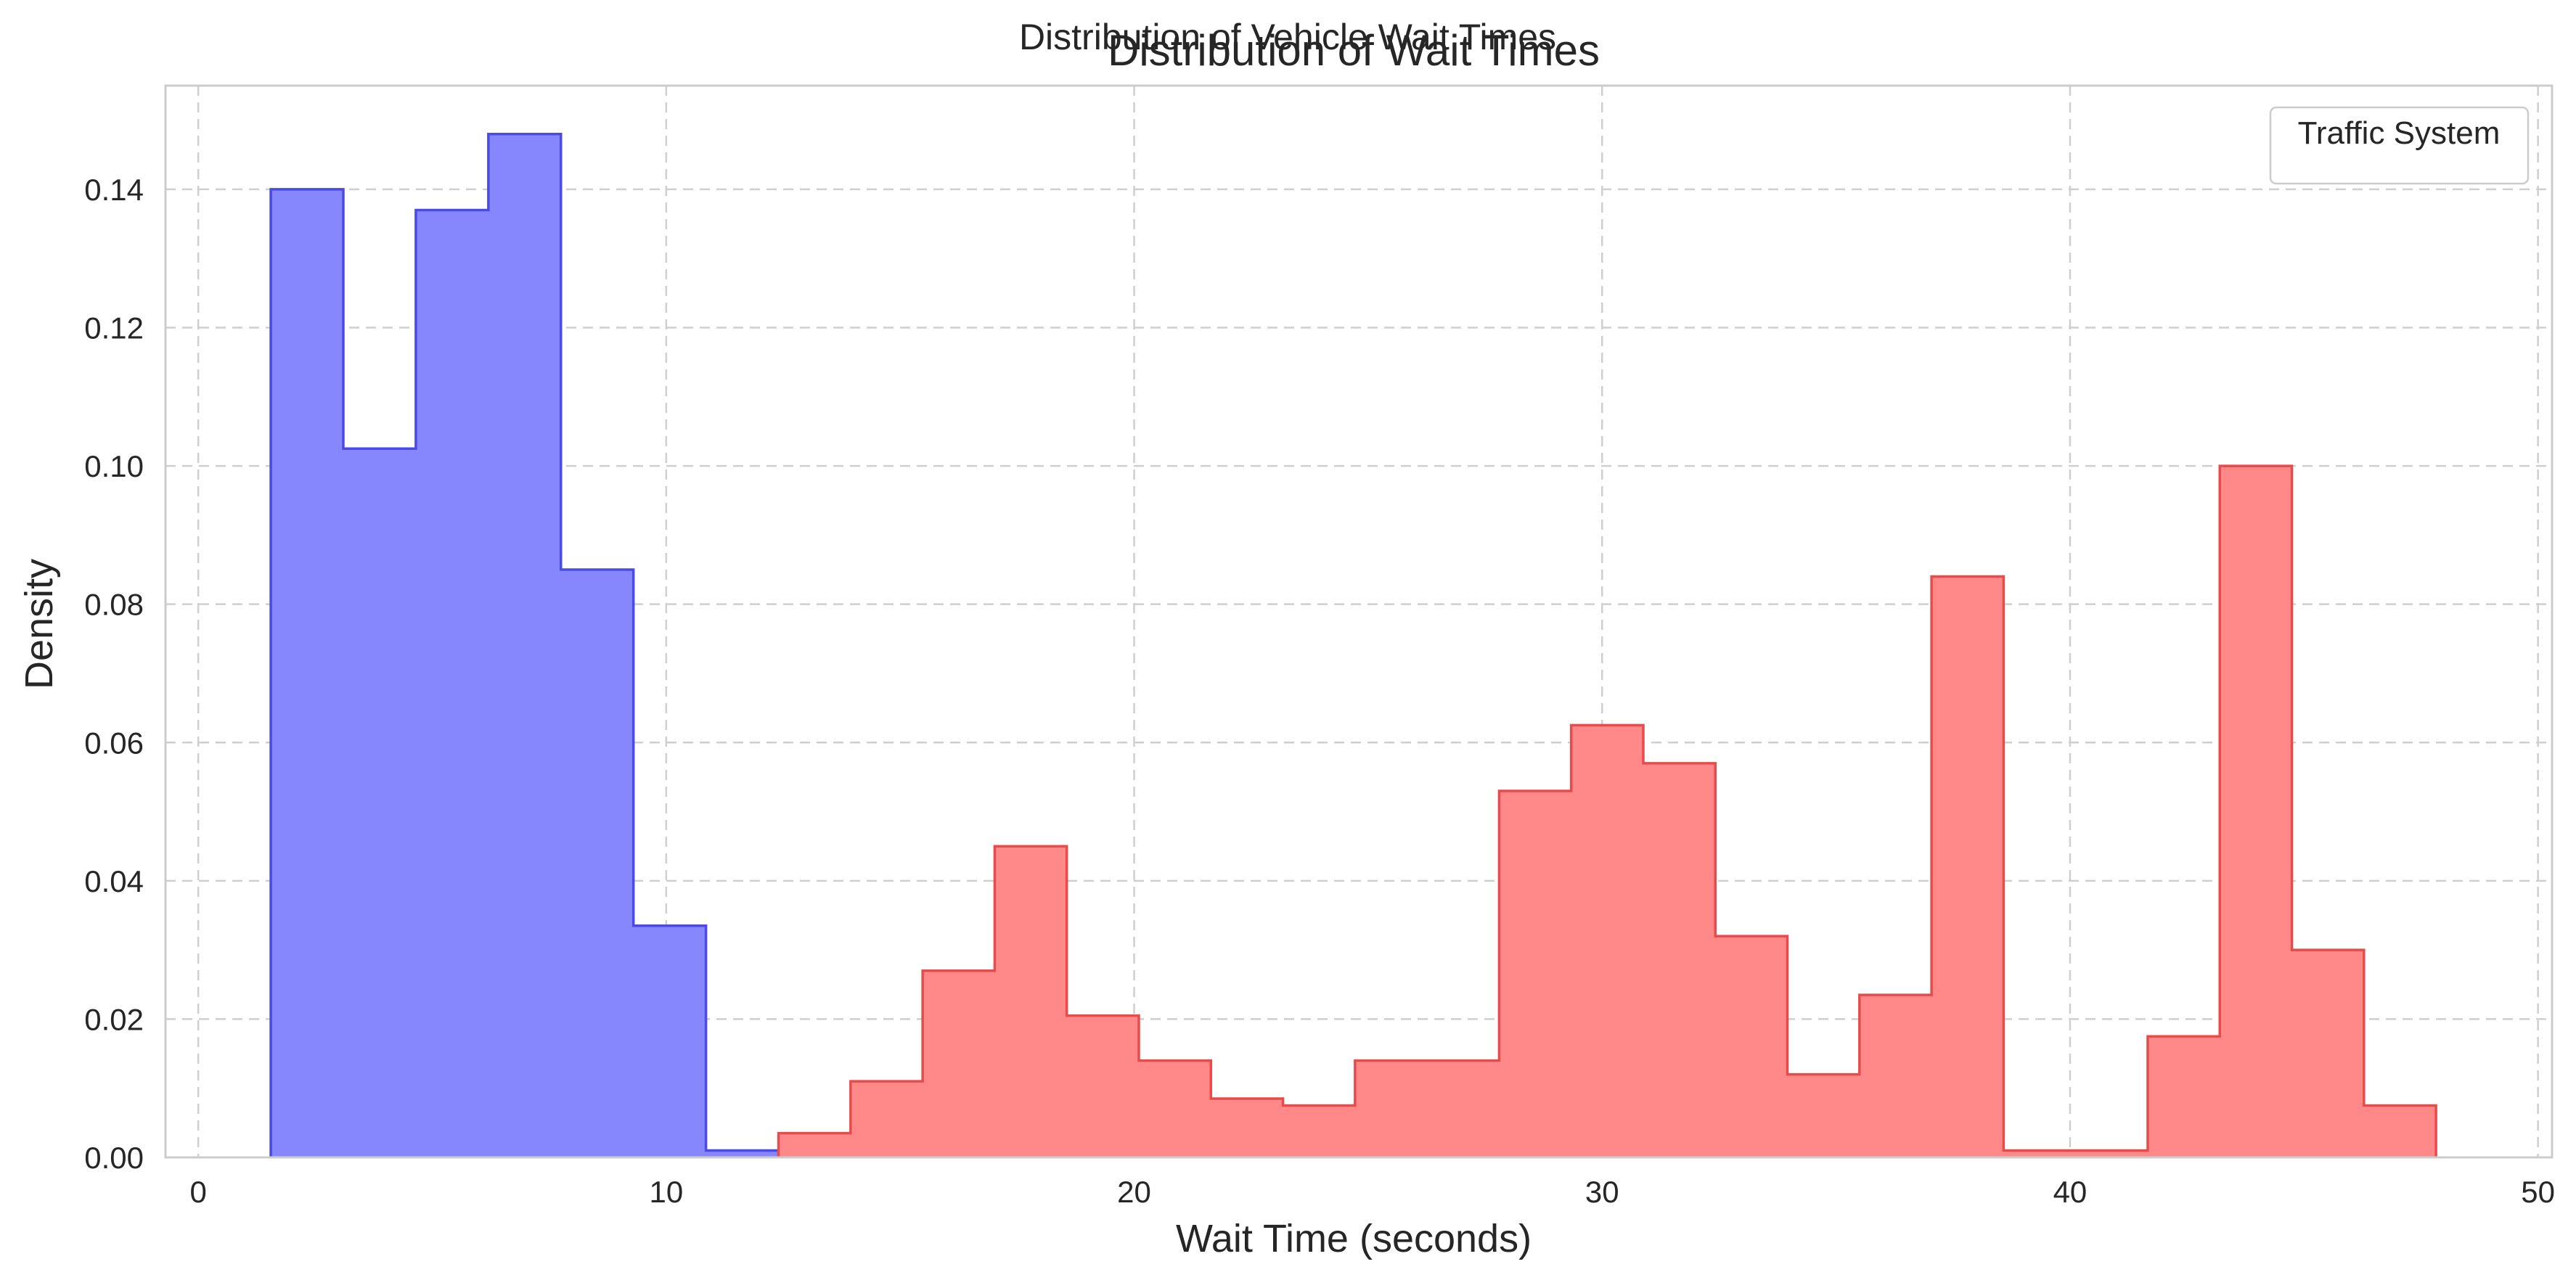  I want to click on figure-suptitle: Distribution of Vehicle Wait Times, so click(1288, 37).